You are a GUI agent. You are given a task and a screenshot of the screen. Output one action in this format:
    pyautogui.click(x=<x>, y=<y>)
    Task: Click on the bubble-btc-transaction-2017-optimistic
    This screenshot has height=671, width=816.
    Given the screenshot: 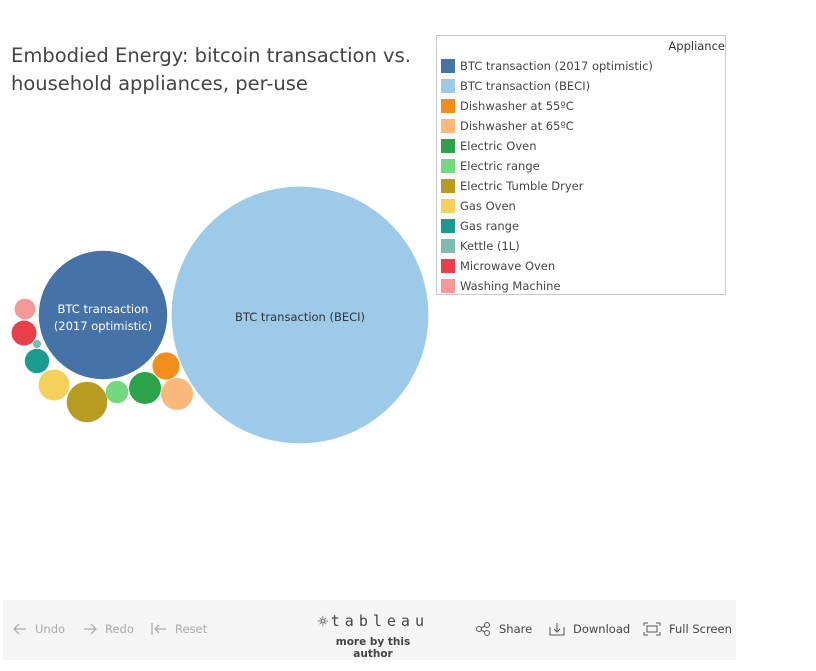 What is the action you would take?
    pyautogui.click(x=103, y=315)
    